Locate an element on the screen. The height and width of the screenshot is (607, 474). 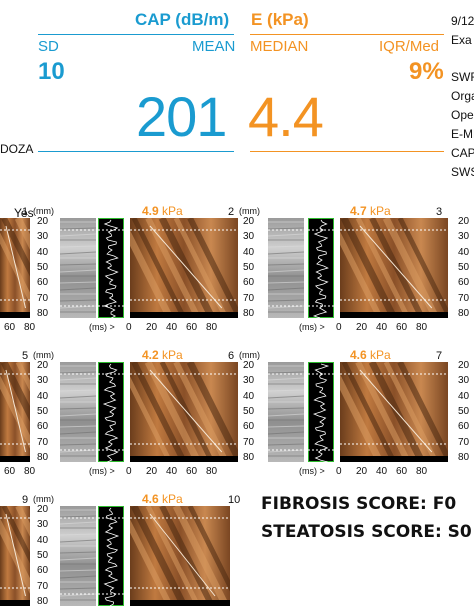
stiffness-number: 4.2 is located at coordinates (150, 355).